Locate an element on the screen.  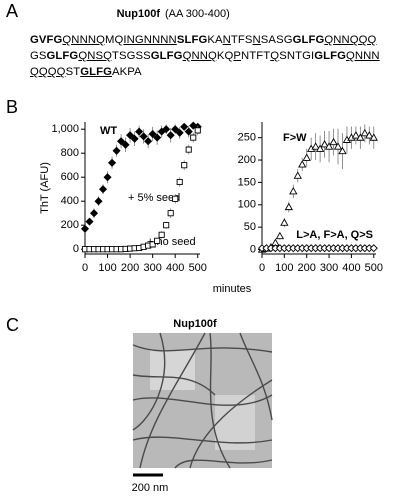
micrograph is located at coordinates (202, 400).